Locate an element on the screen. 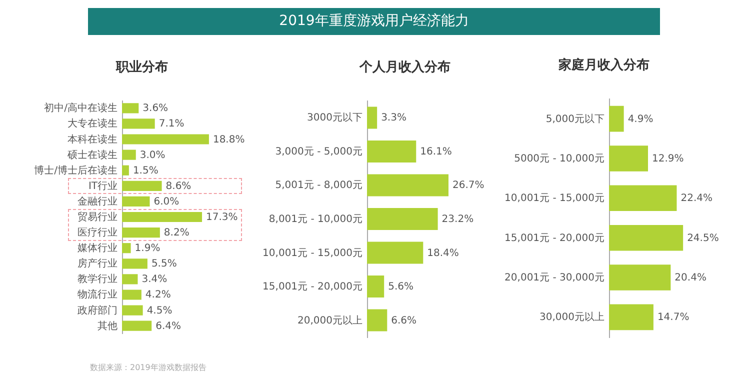 This screenshot has height=377, width=736. data-label: 18.4% is located at coordinates (443, 253).